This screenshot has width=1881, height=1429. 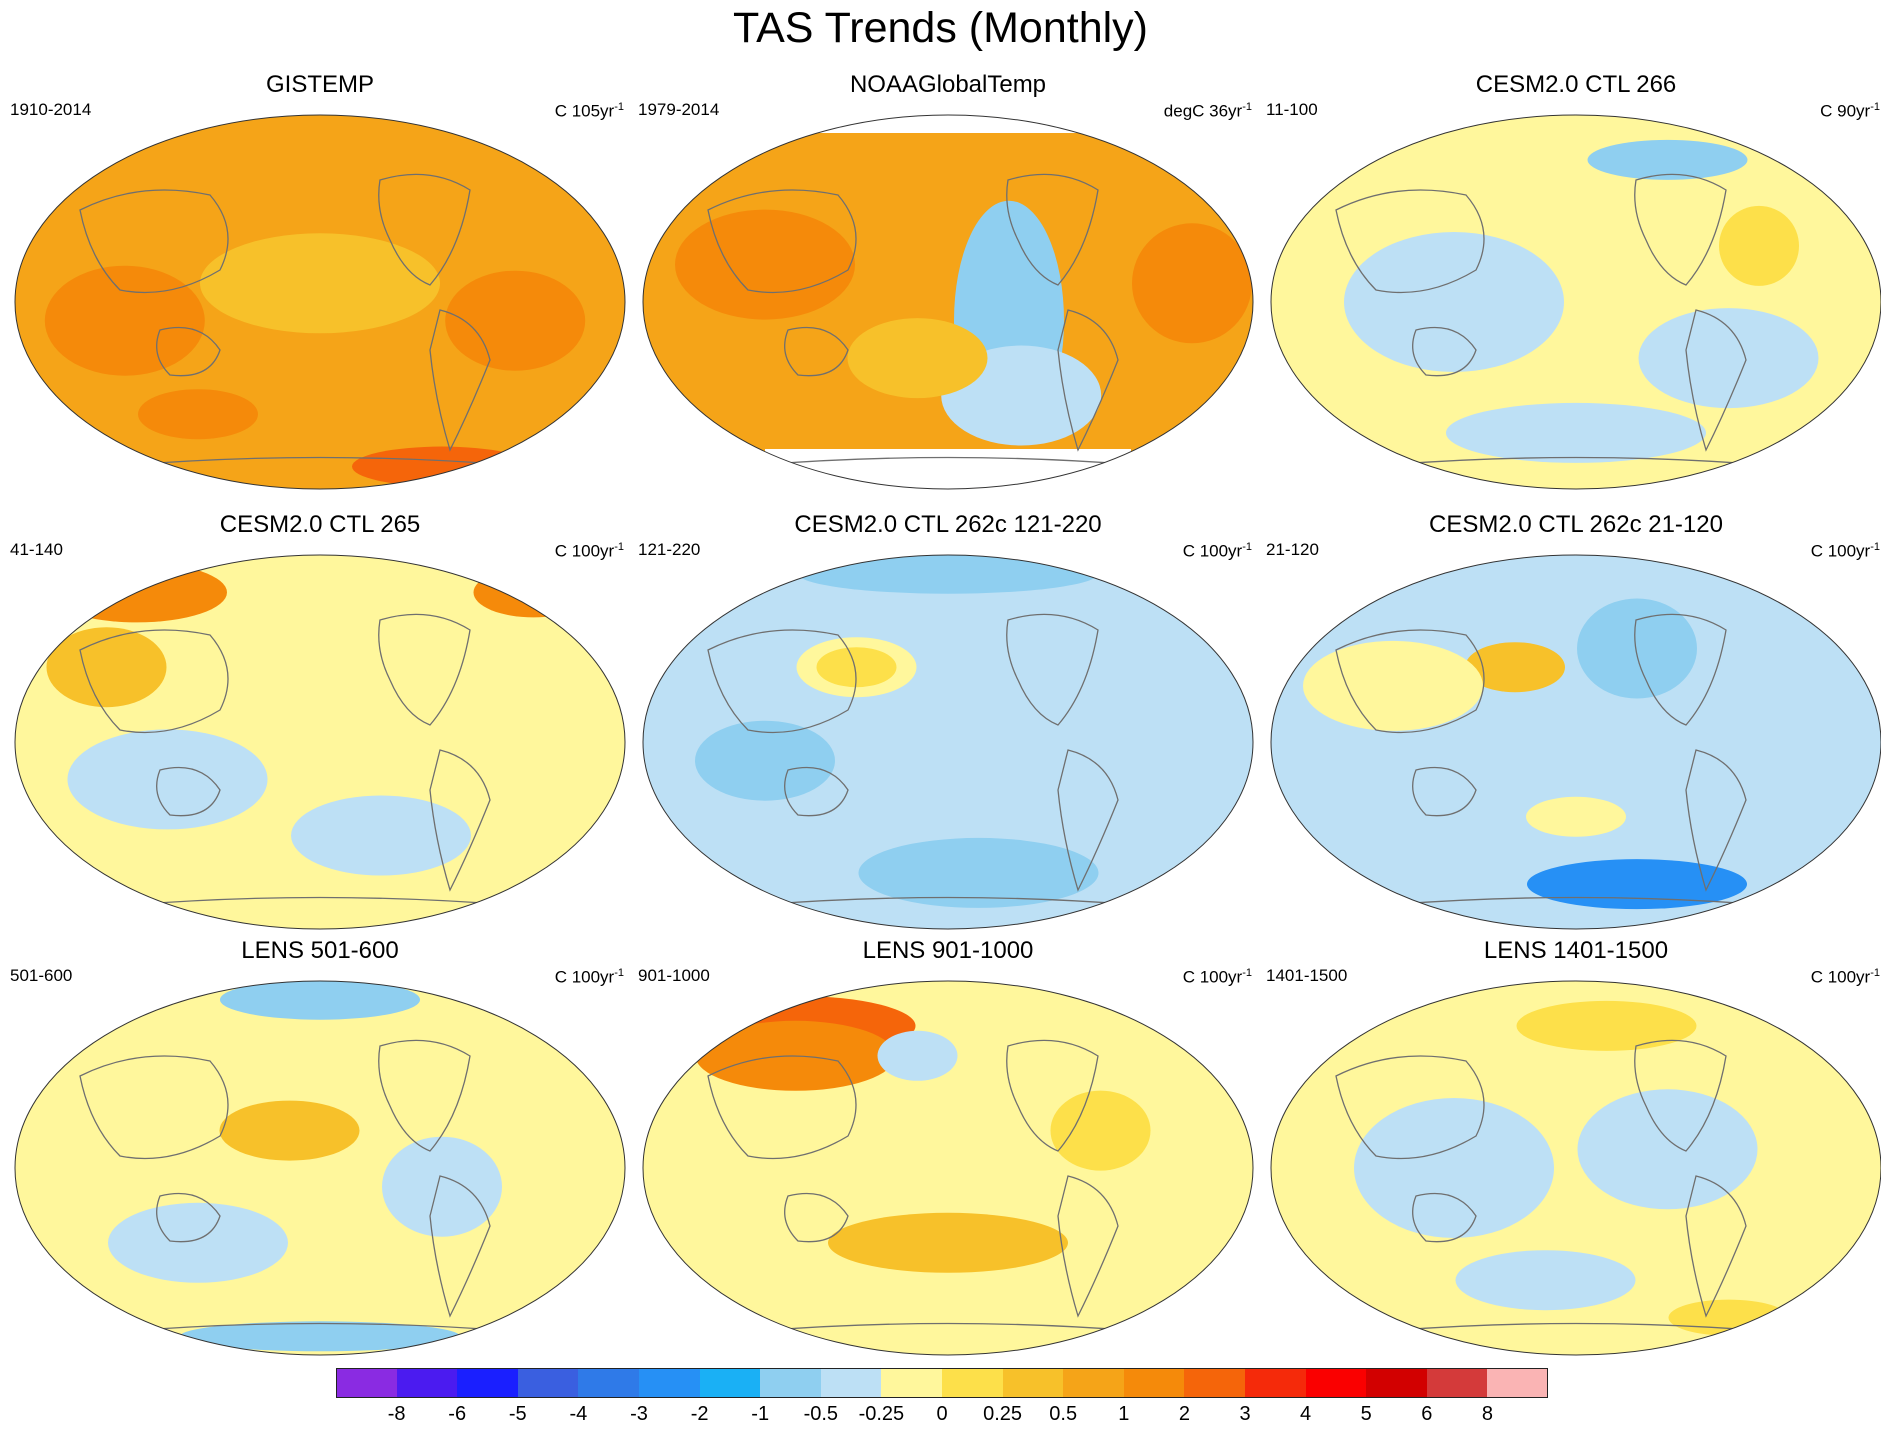 I want to click on panel-title: CESM2.0 CTL 266, so click(x=1576, y=84).